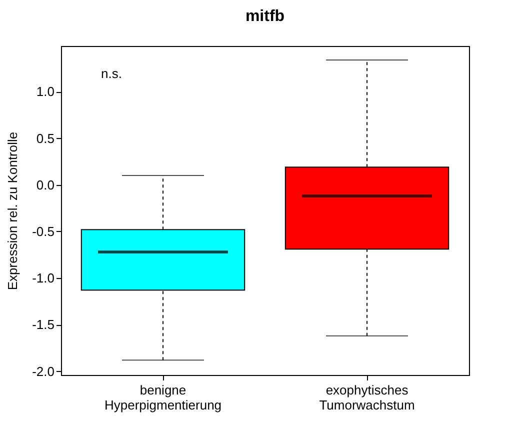  I want to click on x-tick-label: benigne Hyperpigmentierung, so click(163, 397).